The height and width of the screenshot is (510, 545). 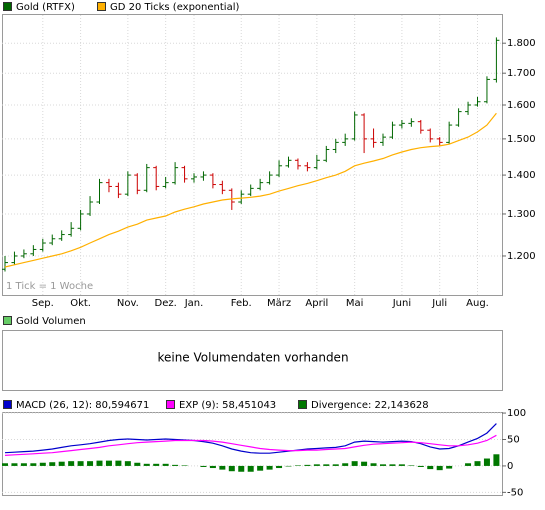 I want to click on legend-label: GD 20 Ticks (exponential), so click(x=174, y=7).